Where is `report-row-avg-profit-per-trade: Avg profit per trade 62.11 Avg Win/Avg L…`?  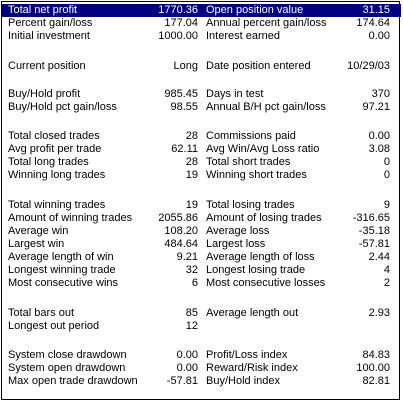 report-row-avg-profit-per-trade: Avg profit per trade 62.11 Avg Win/Avg L… is located at coordinates (201, 149).